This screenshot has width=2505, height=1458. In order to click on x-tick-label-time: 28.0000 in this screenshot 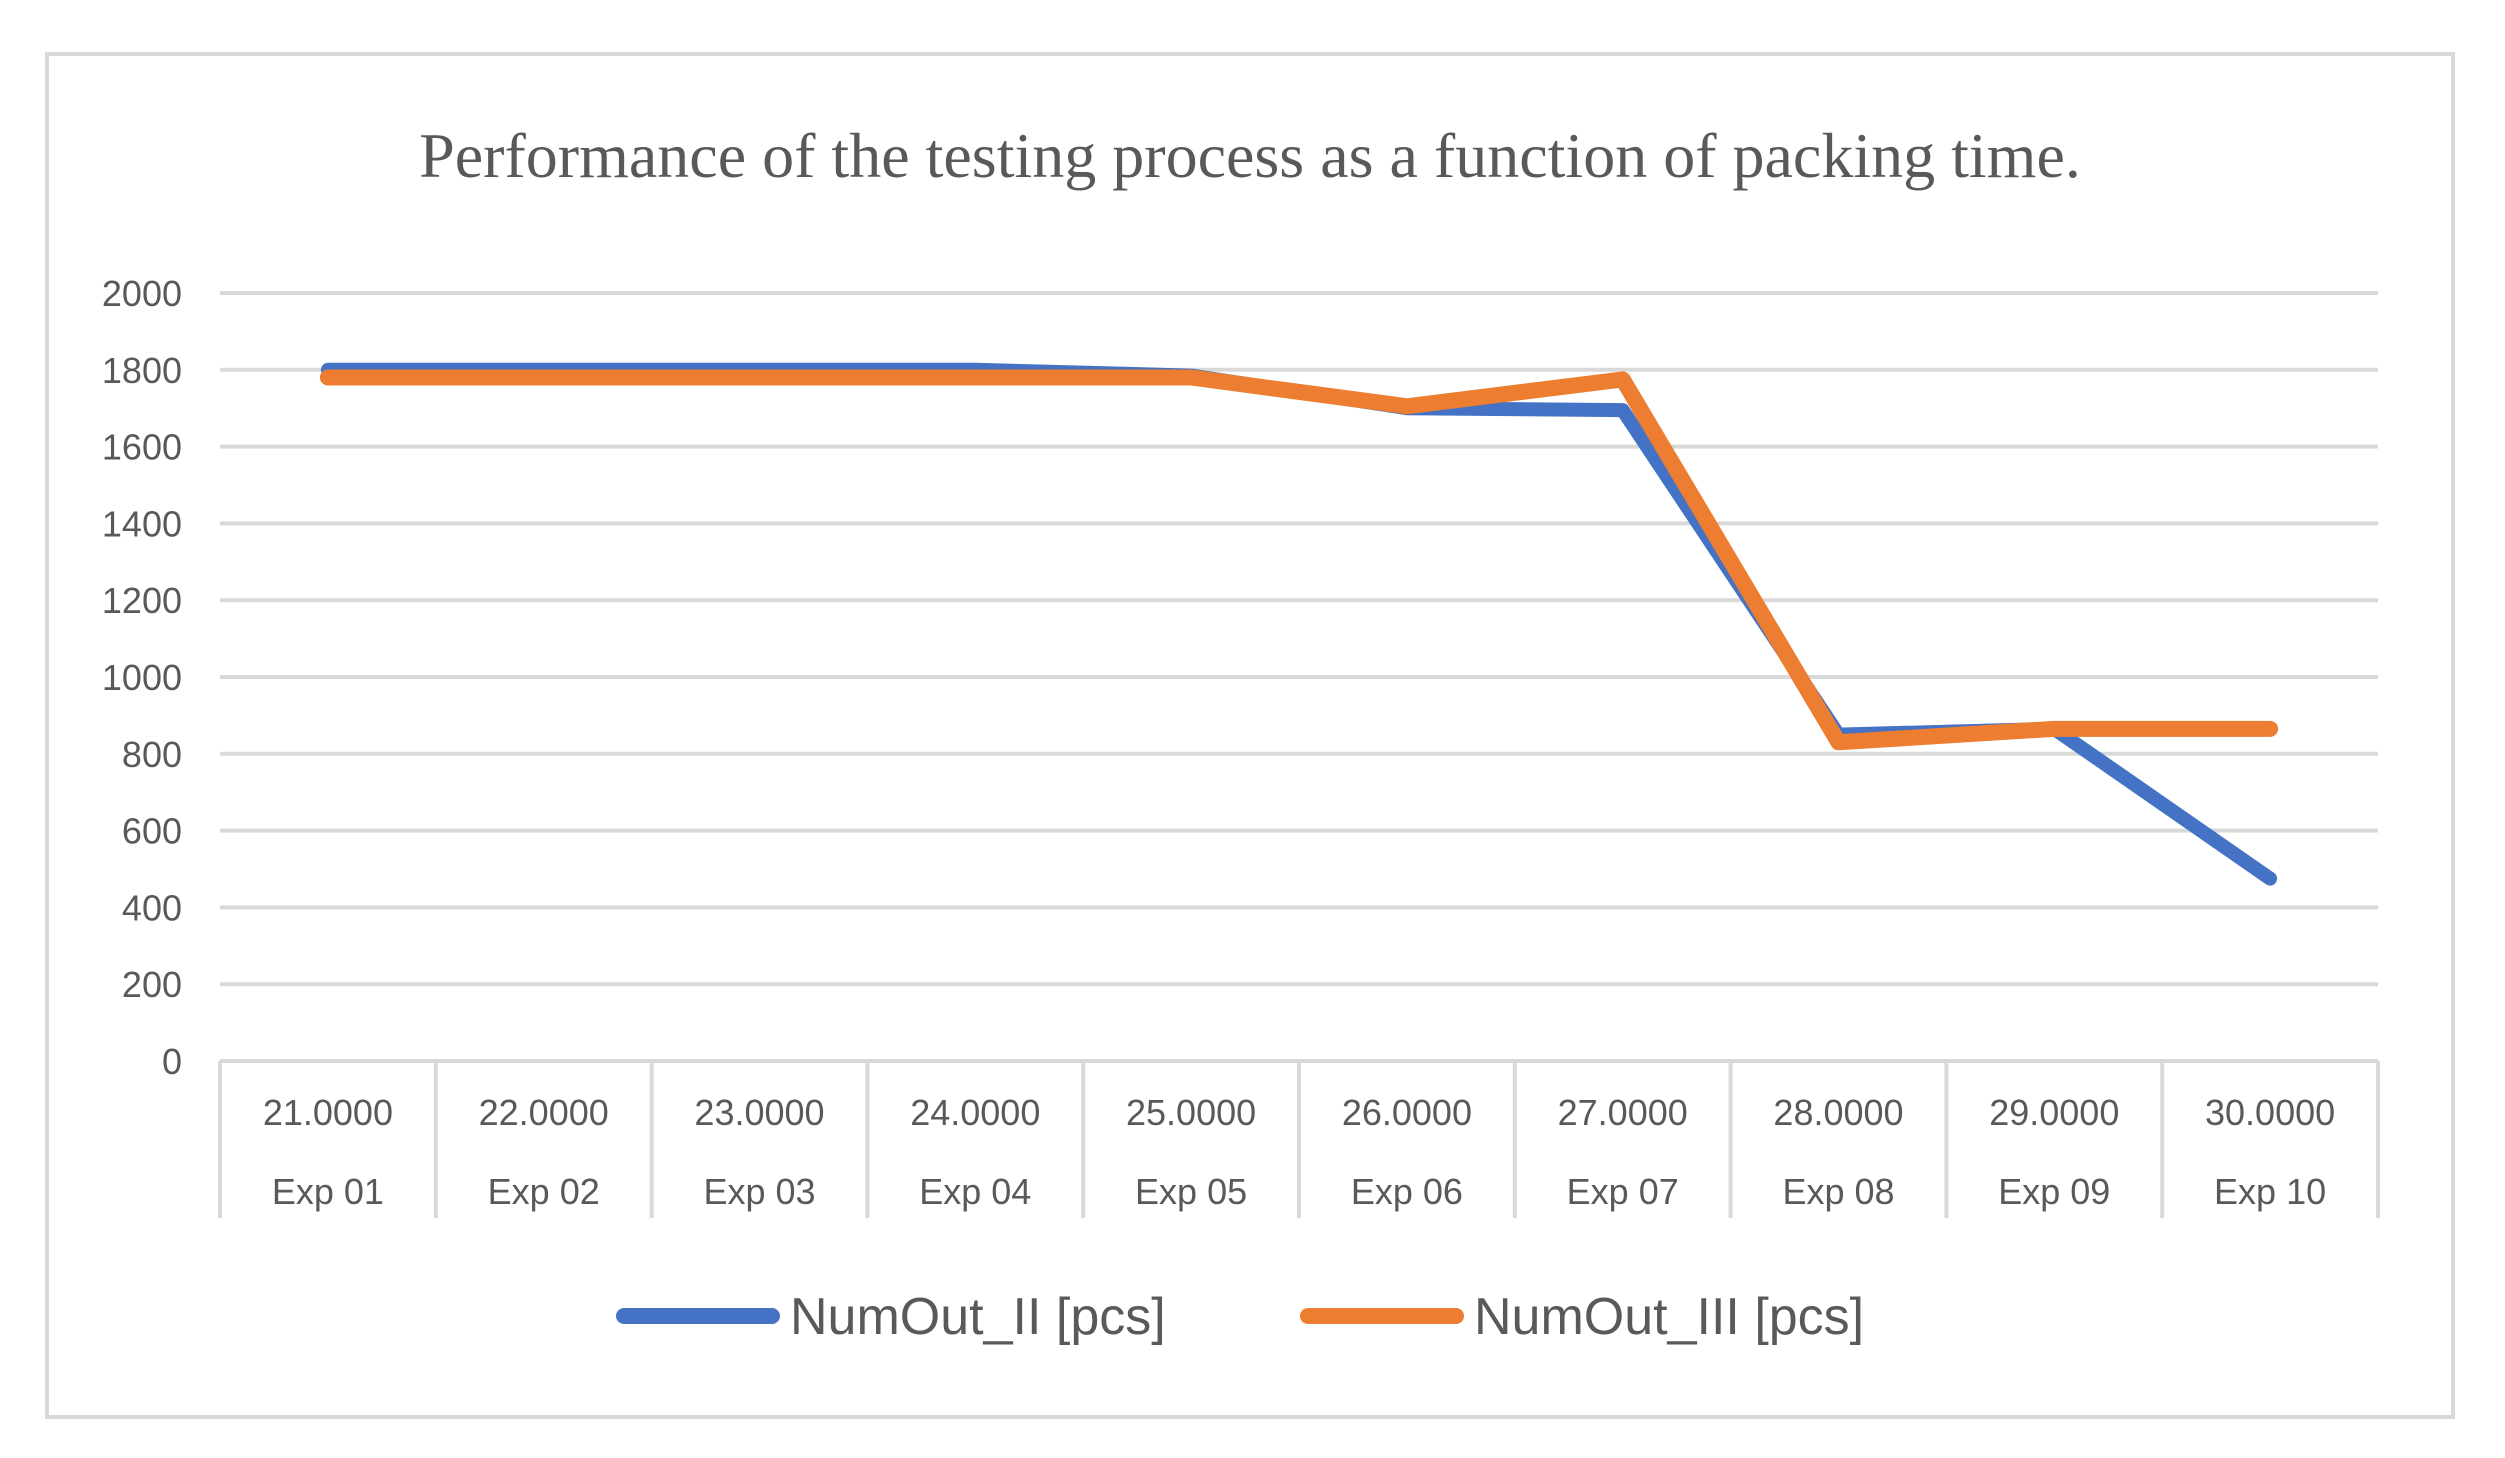, I will do `click(1838, 1112)`.